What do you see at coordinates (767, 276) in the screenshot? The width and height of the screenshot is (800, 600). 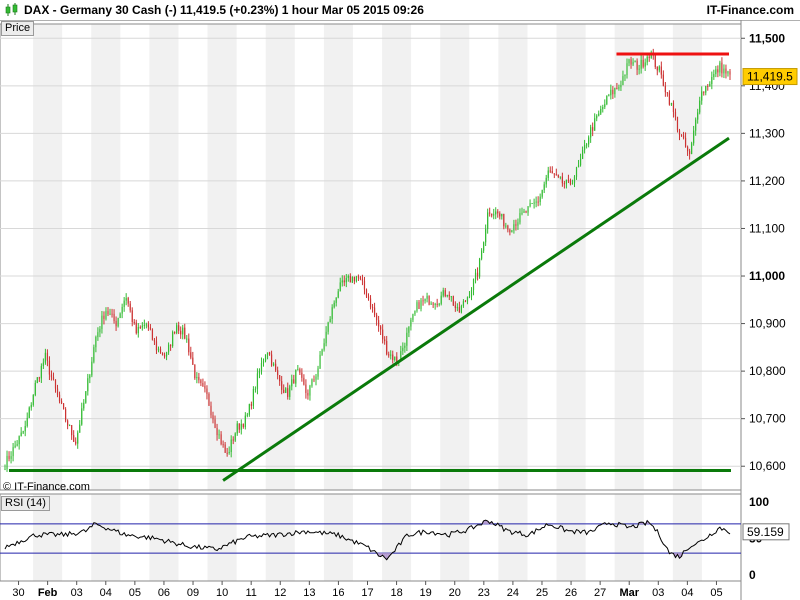 I see `price-tick-label: 11,000` at bounding box center [767, 276].